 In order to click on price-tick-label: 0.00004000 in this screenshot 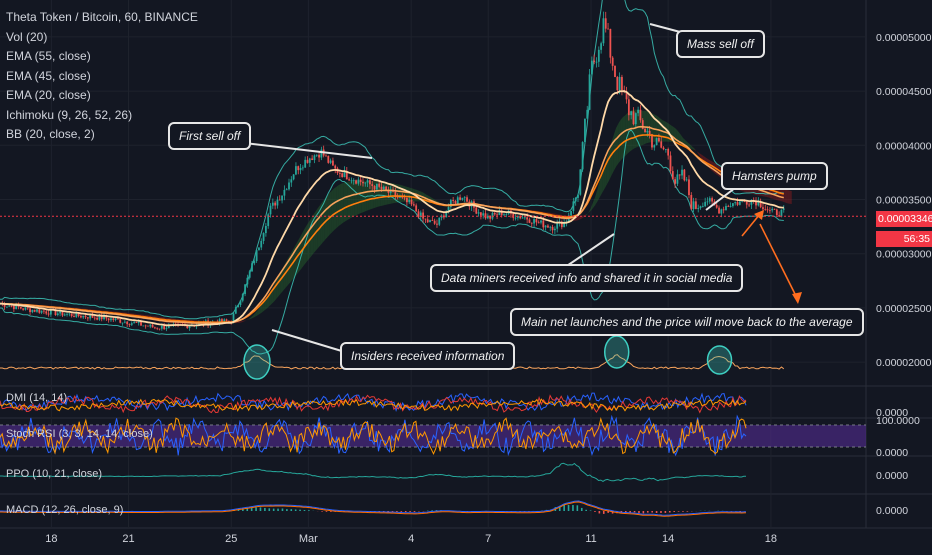, I will do `click(904, 146)`.